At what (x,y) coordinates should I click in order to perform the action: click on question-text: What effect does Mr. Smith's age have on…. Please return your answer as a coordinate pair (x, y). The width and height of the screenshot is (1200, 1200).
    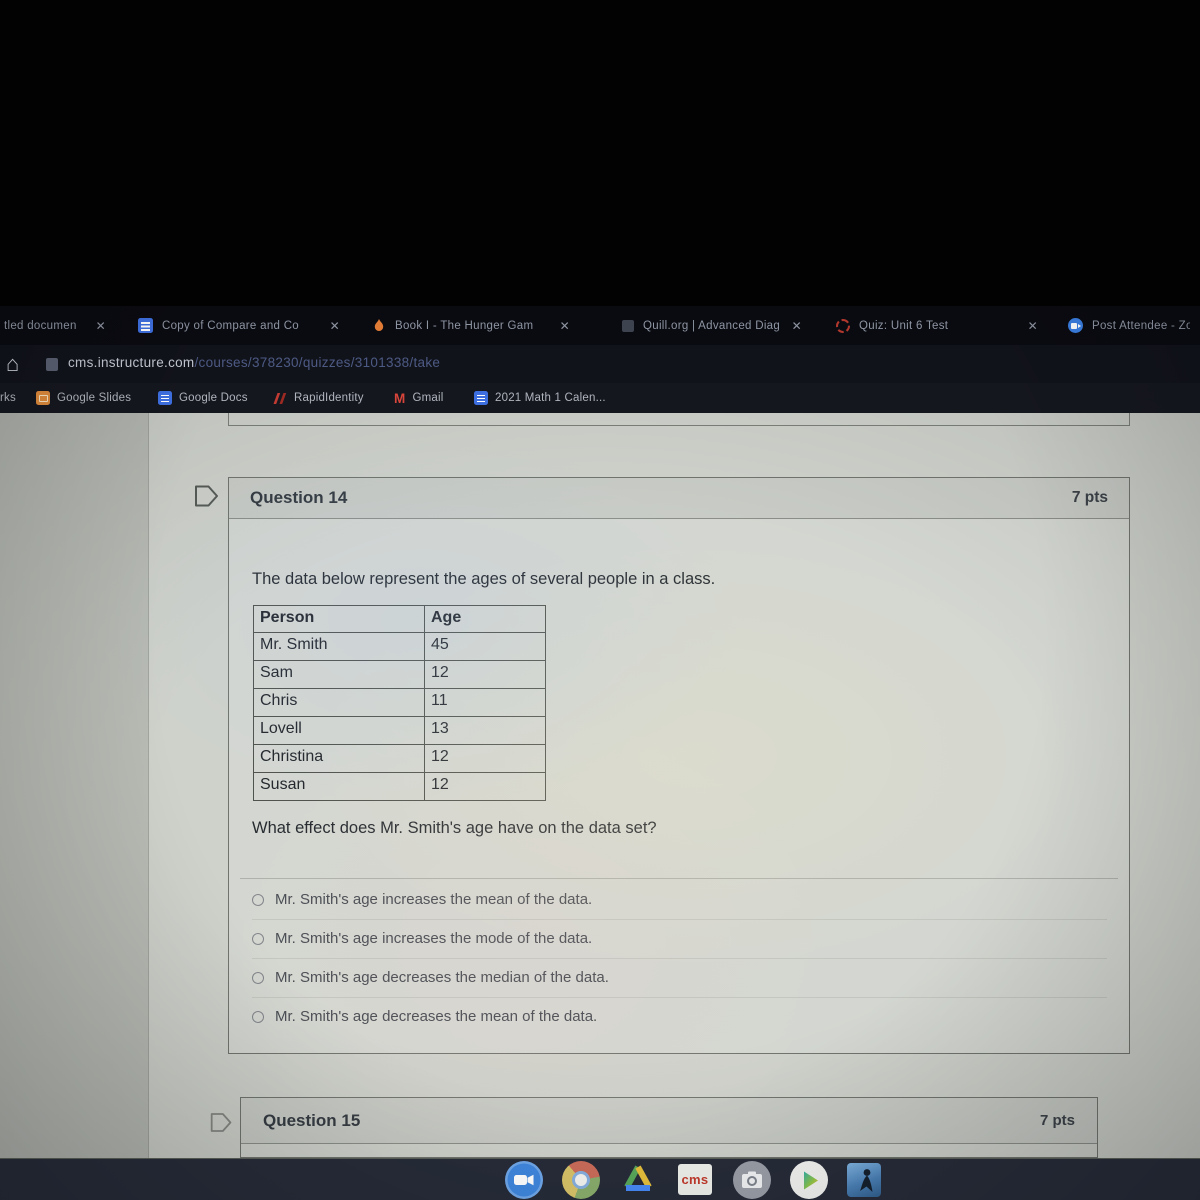
    Looking at the image, I should click on (454, 828).